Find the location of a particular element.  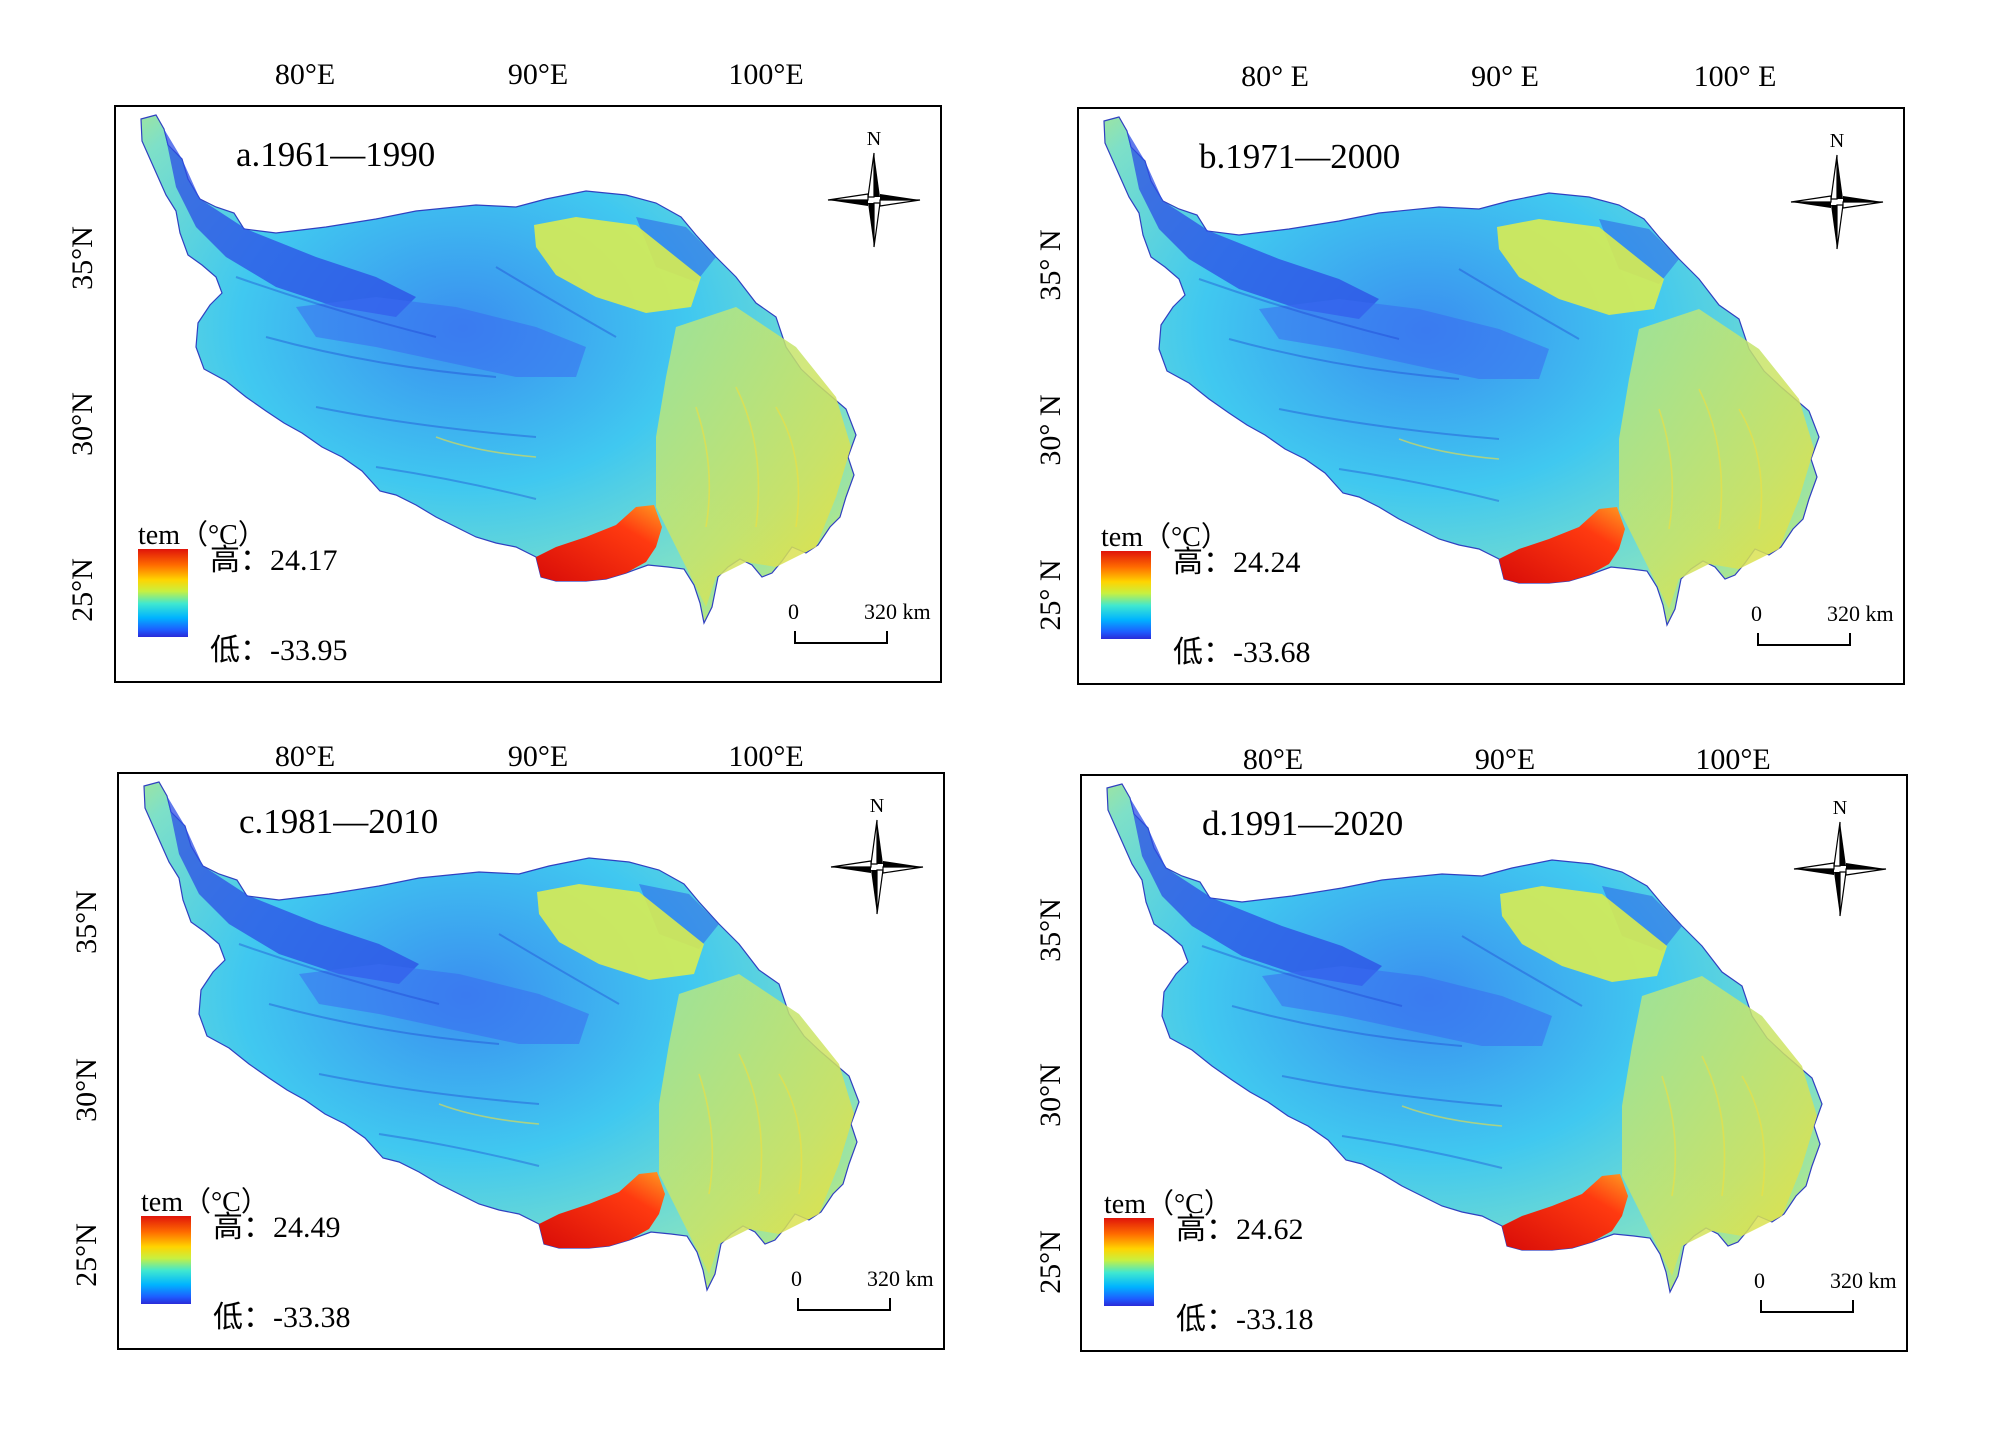

panel-title: d.1991—2020 is located at coordinates (1303, 823).